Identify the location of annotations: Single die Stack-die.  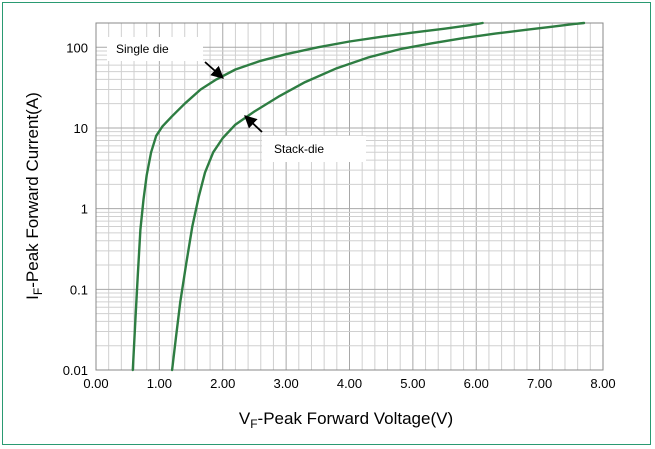
(236, 99).